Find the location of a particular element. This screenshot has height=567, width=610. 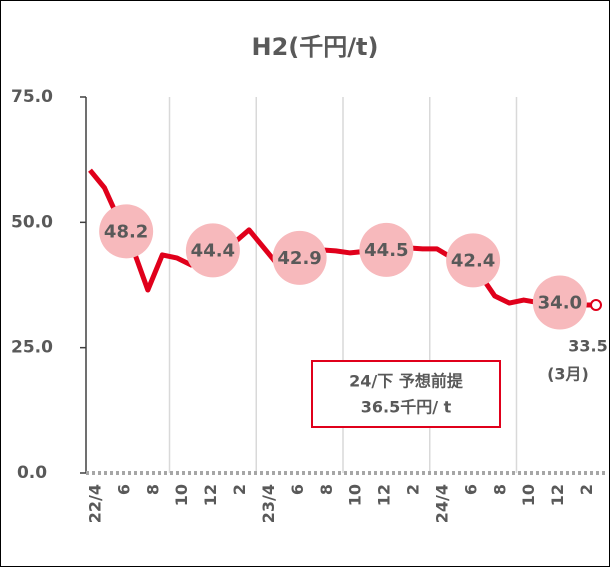

chart-title: H2(千円/t) is located at coordinates (315, 47).